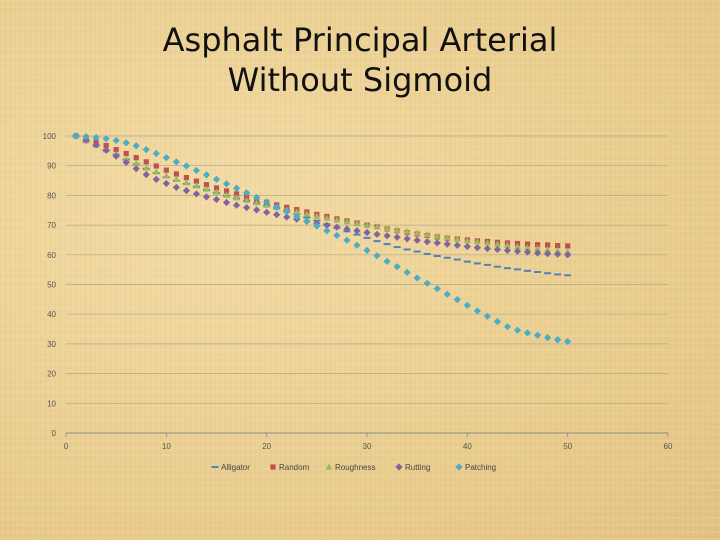 This screenshot has width=720, height=540. I want to click on y-tick-label: 40, so click(51, 314).